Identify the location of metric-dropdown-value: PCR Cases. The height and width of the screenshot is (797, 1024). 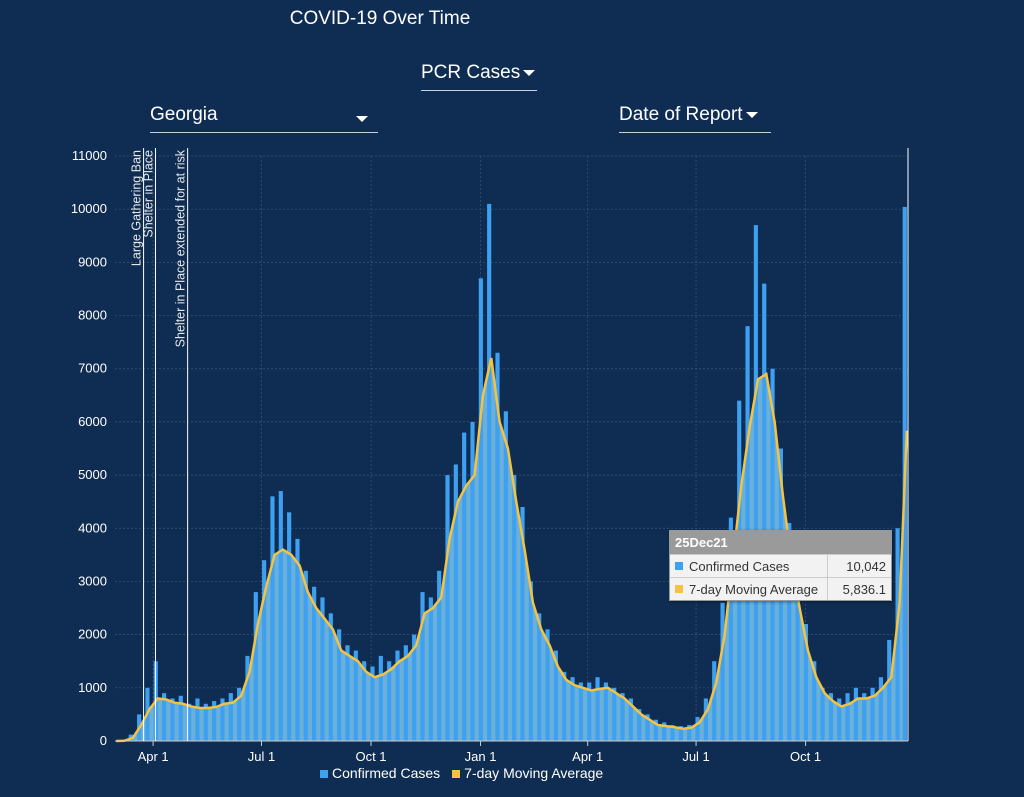
(471, 72).